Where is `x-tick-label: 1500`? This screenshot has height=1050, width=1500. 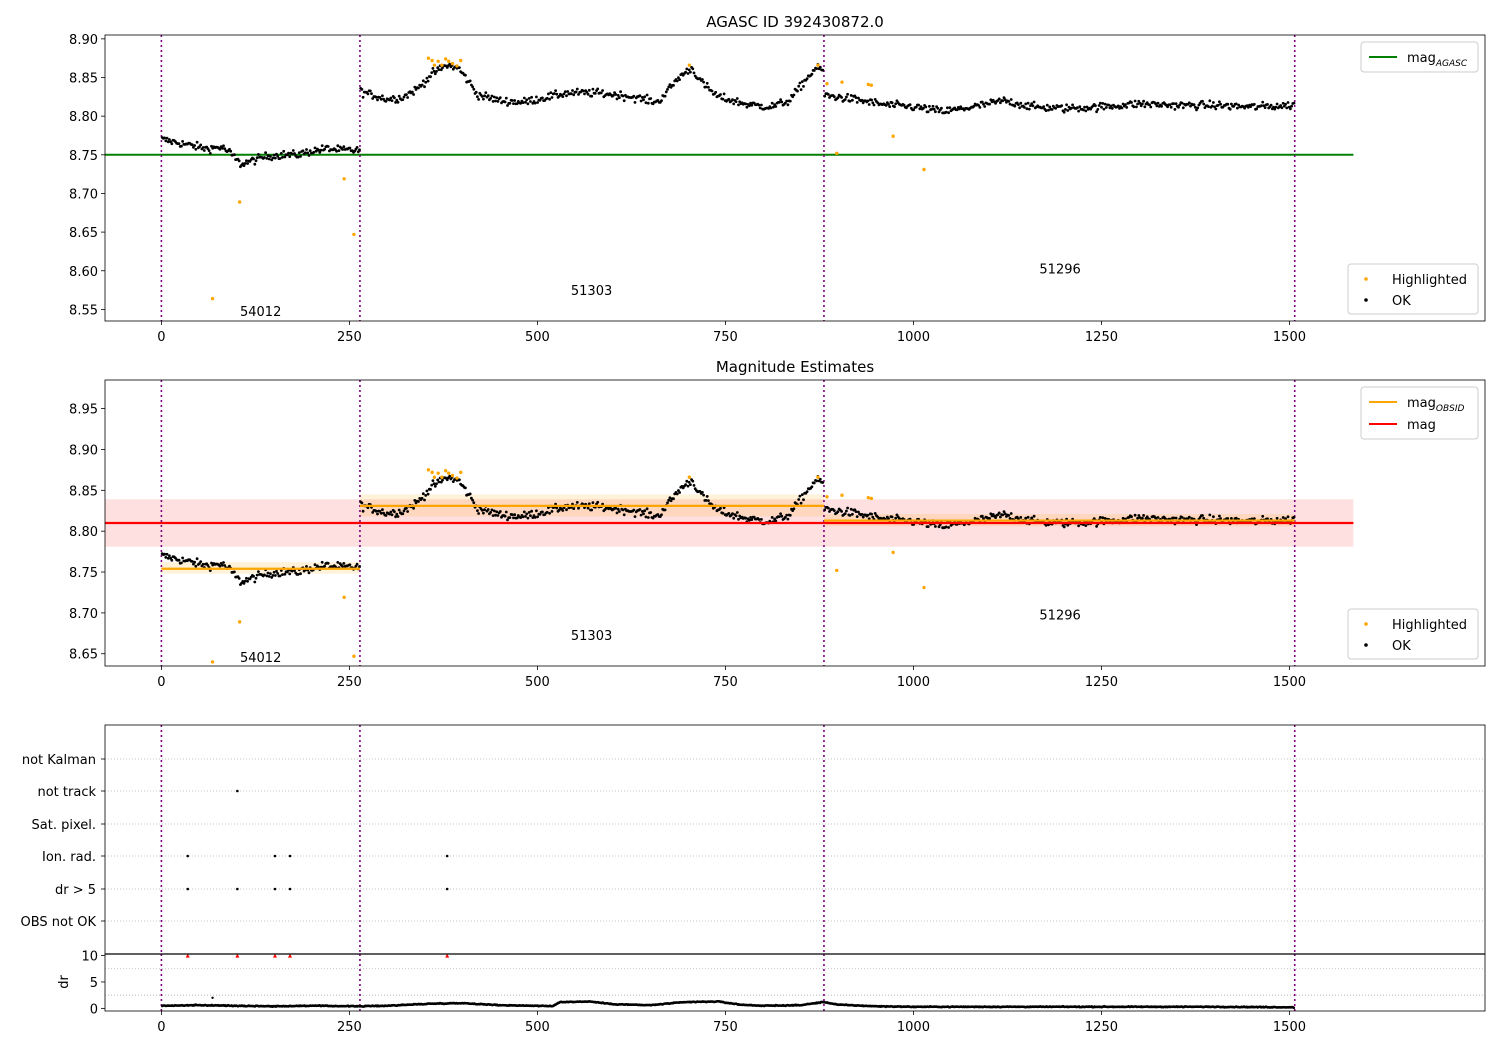
x-tick-label: 1500 is located at coordinates (1289, 337).